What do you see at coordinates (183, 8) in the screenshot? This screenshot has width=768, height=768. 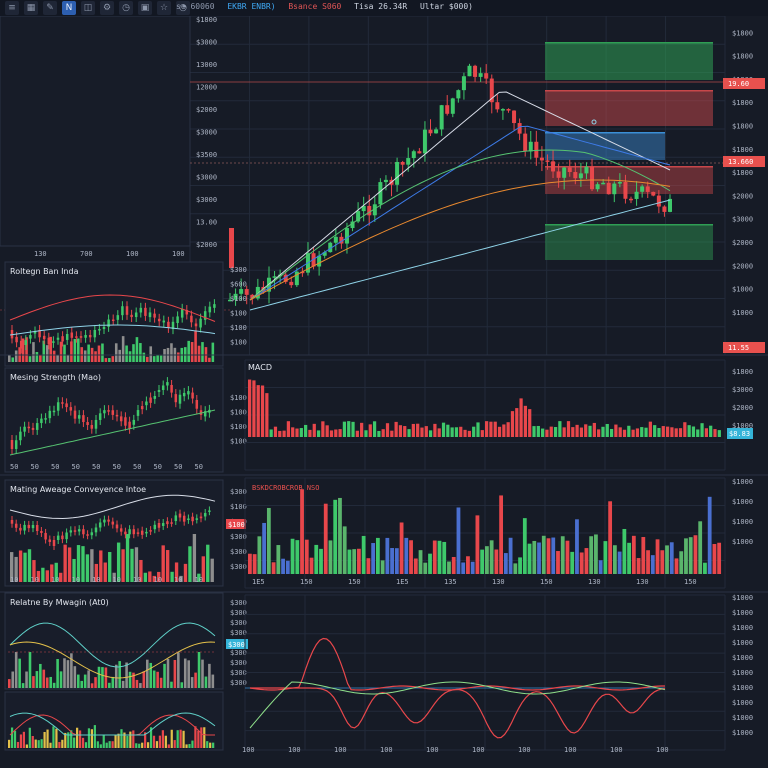 I see `alert-icon: ◔` at bounding box center [183, 8].